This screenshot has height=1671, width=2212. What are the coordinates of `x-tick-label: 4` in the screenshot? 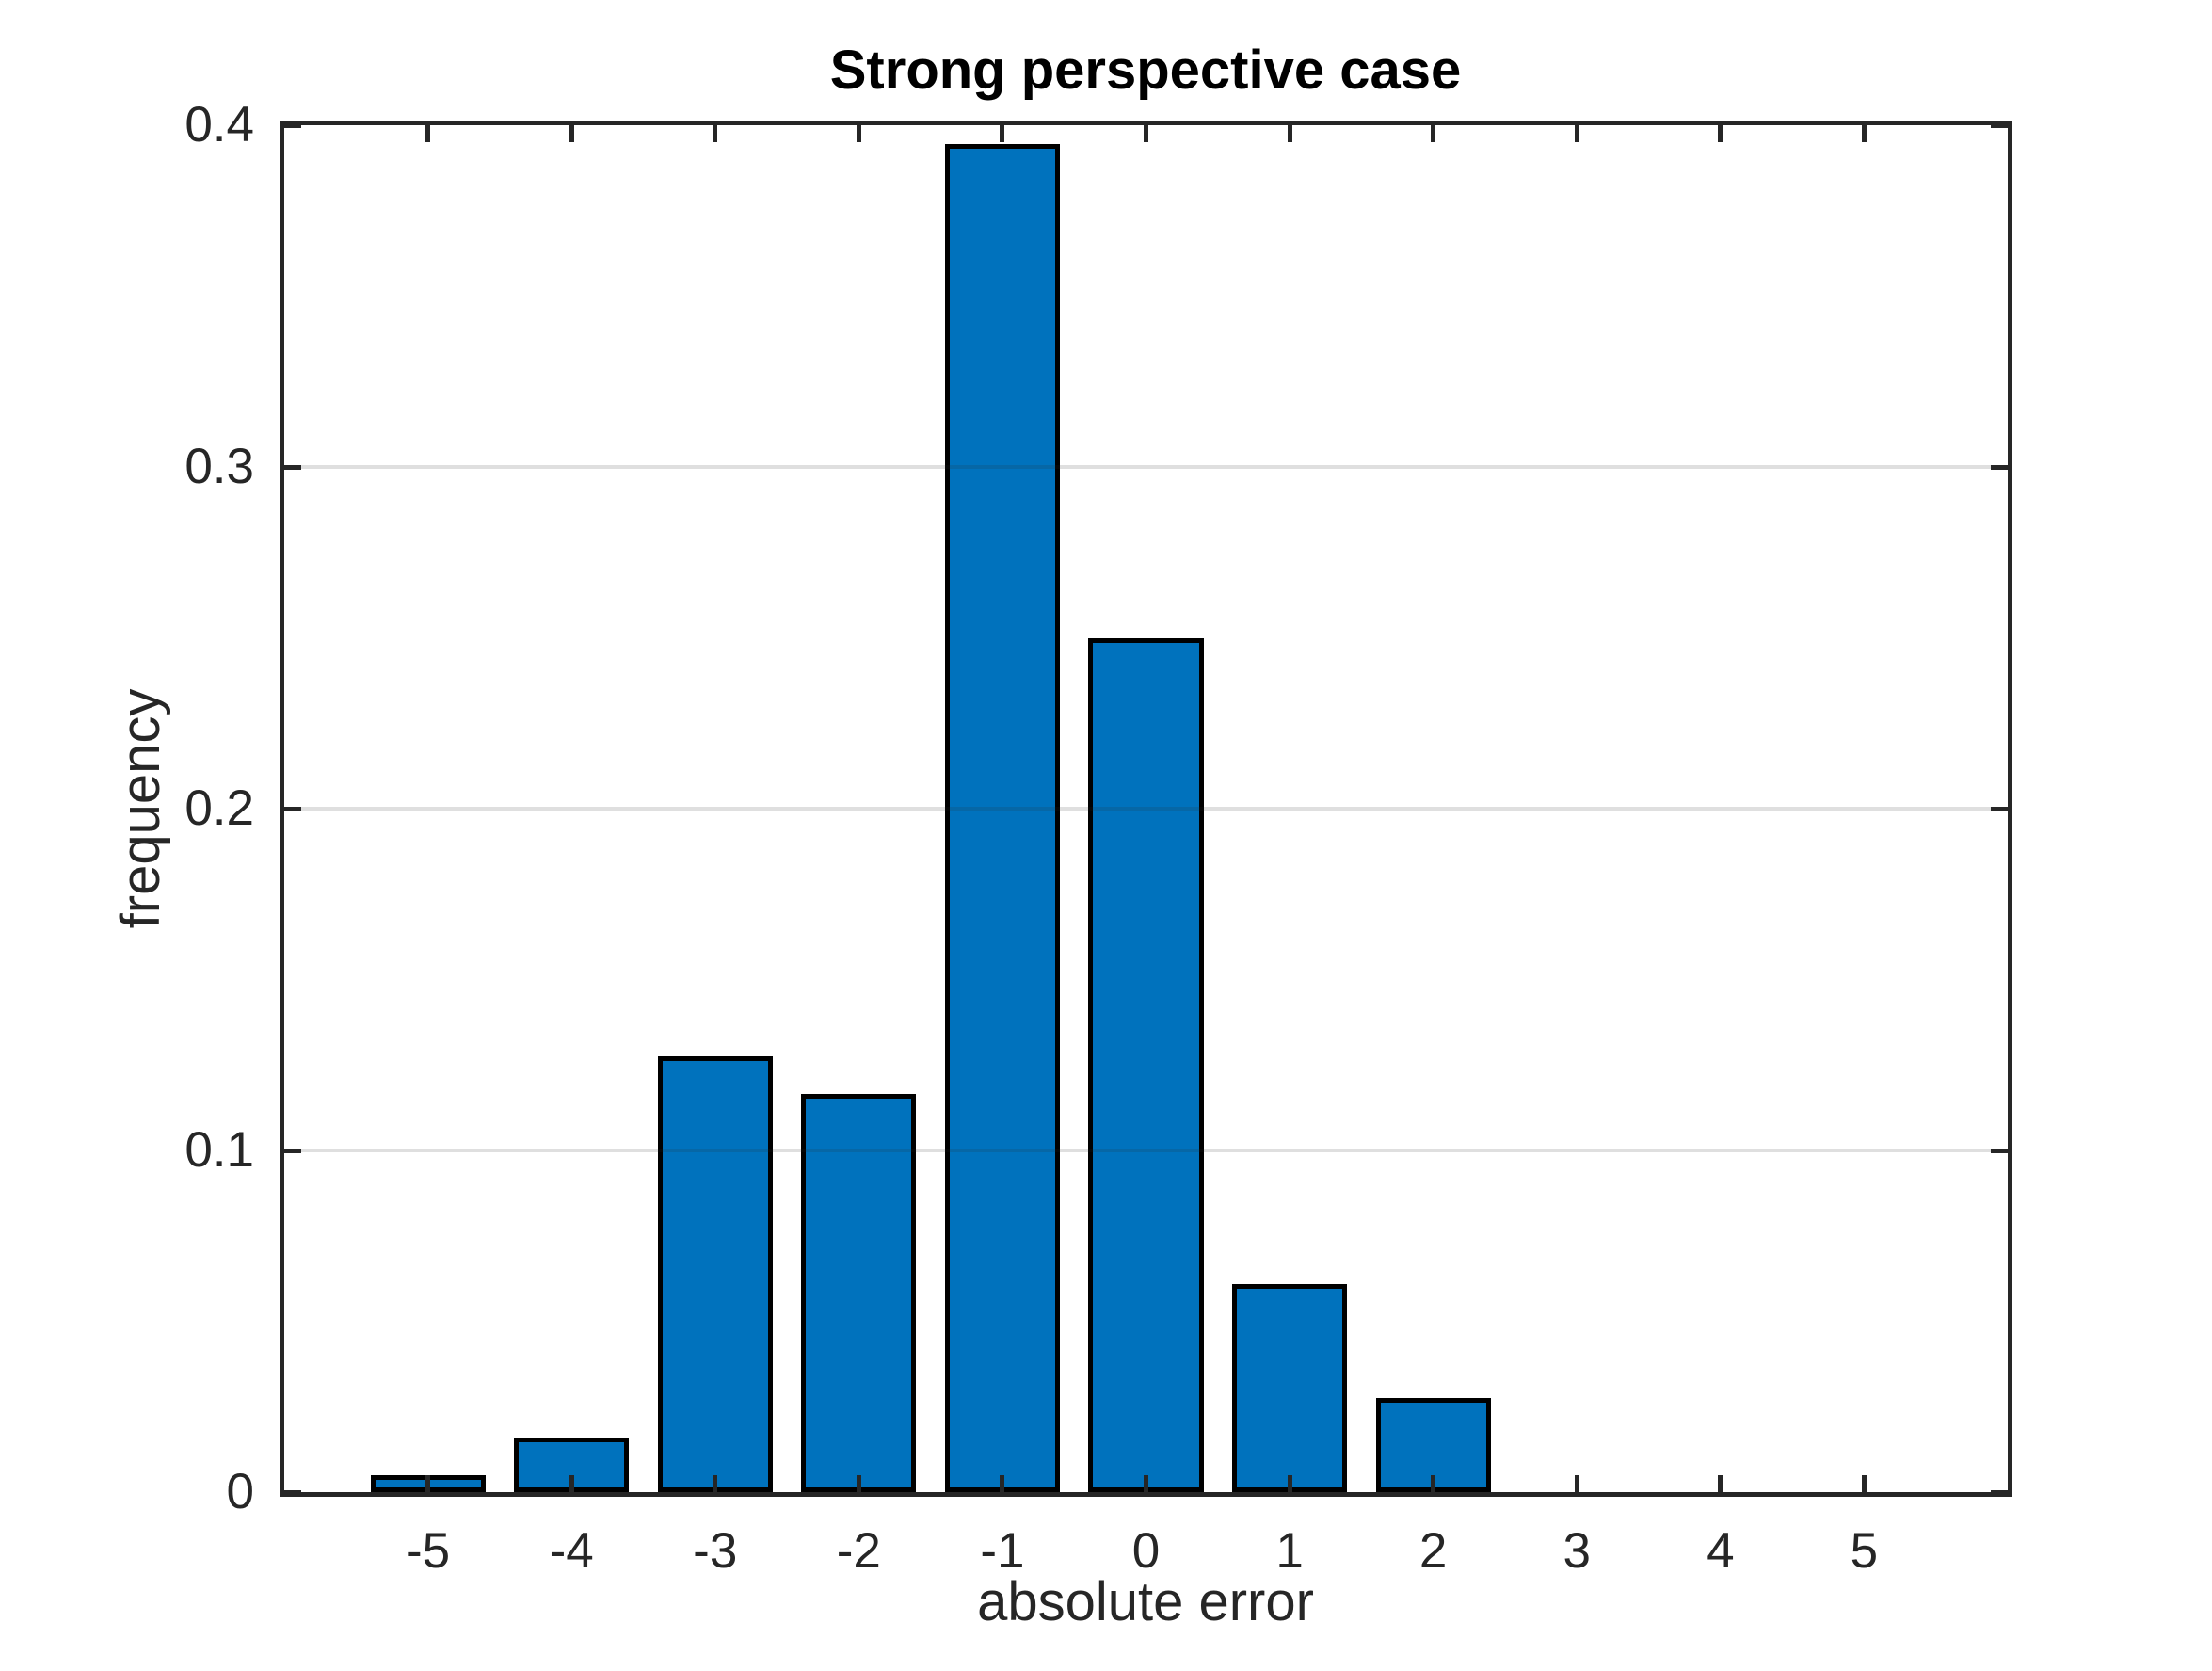 It's located at (1721, 1551).